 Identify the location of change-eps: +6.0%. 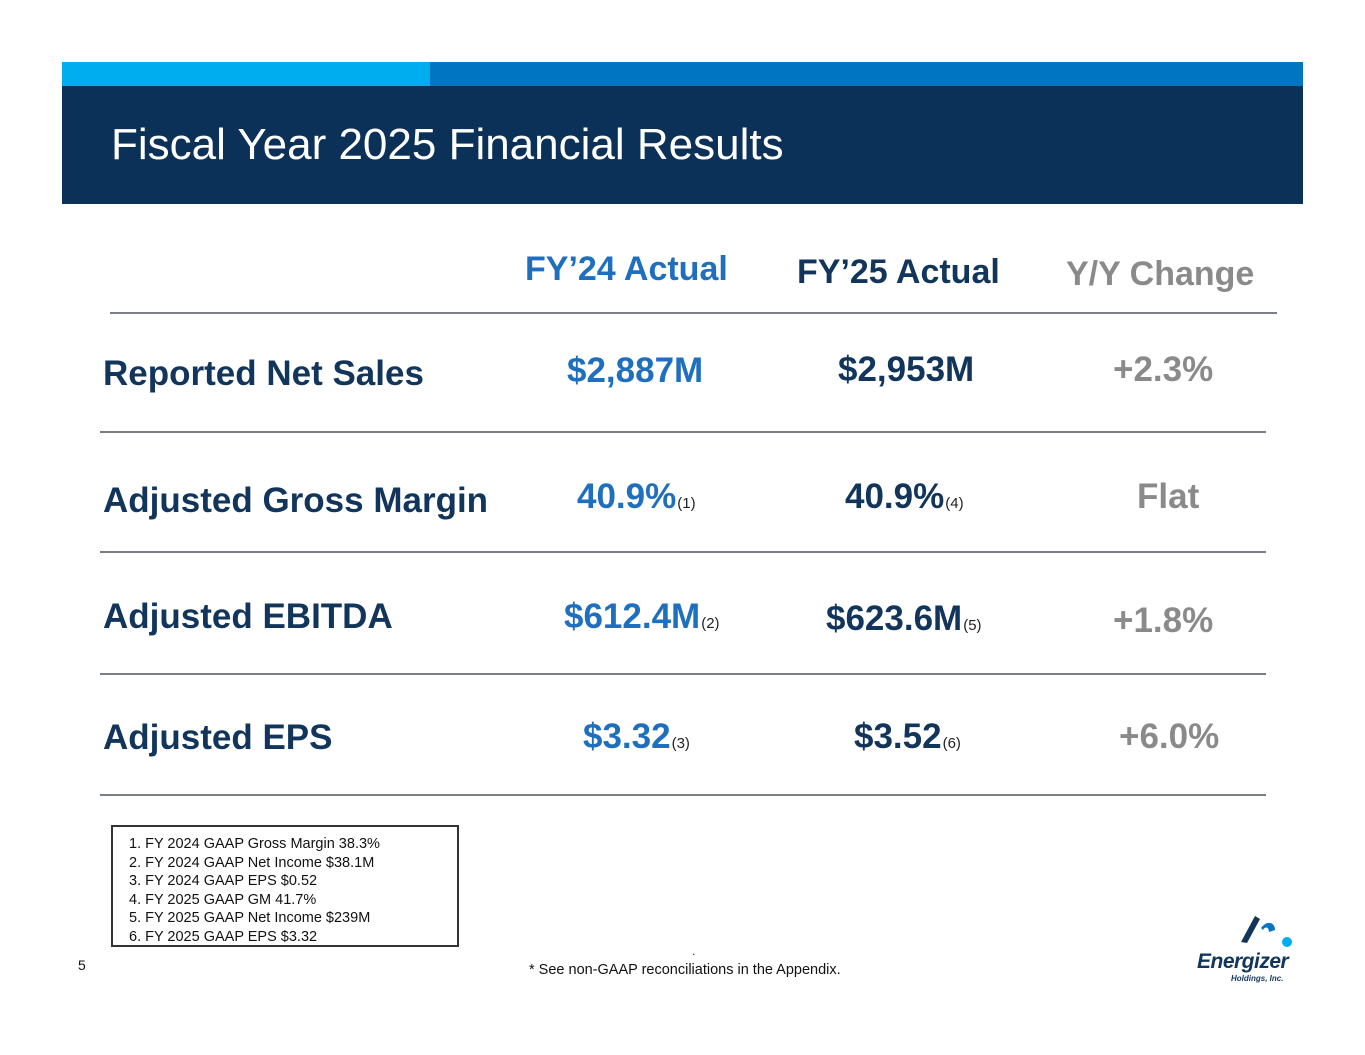
(1169, 736).